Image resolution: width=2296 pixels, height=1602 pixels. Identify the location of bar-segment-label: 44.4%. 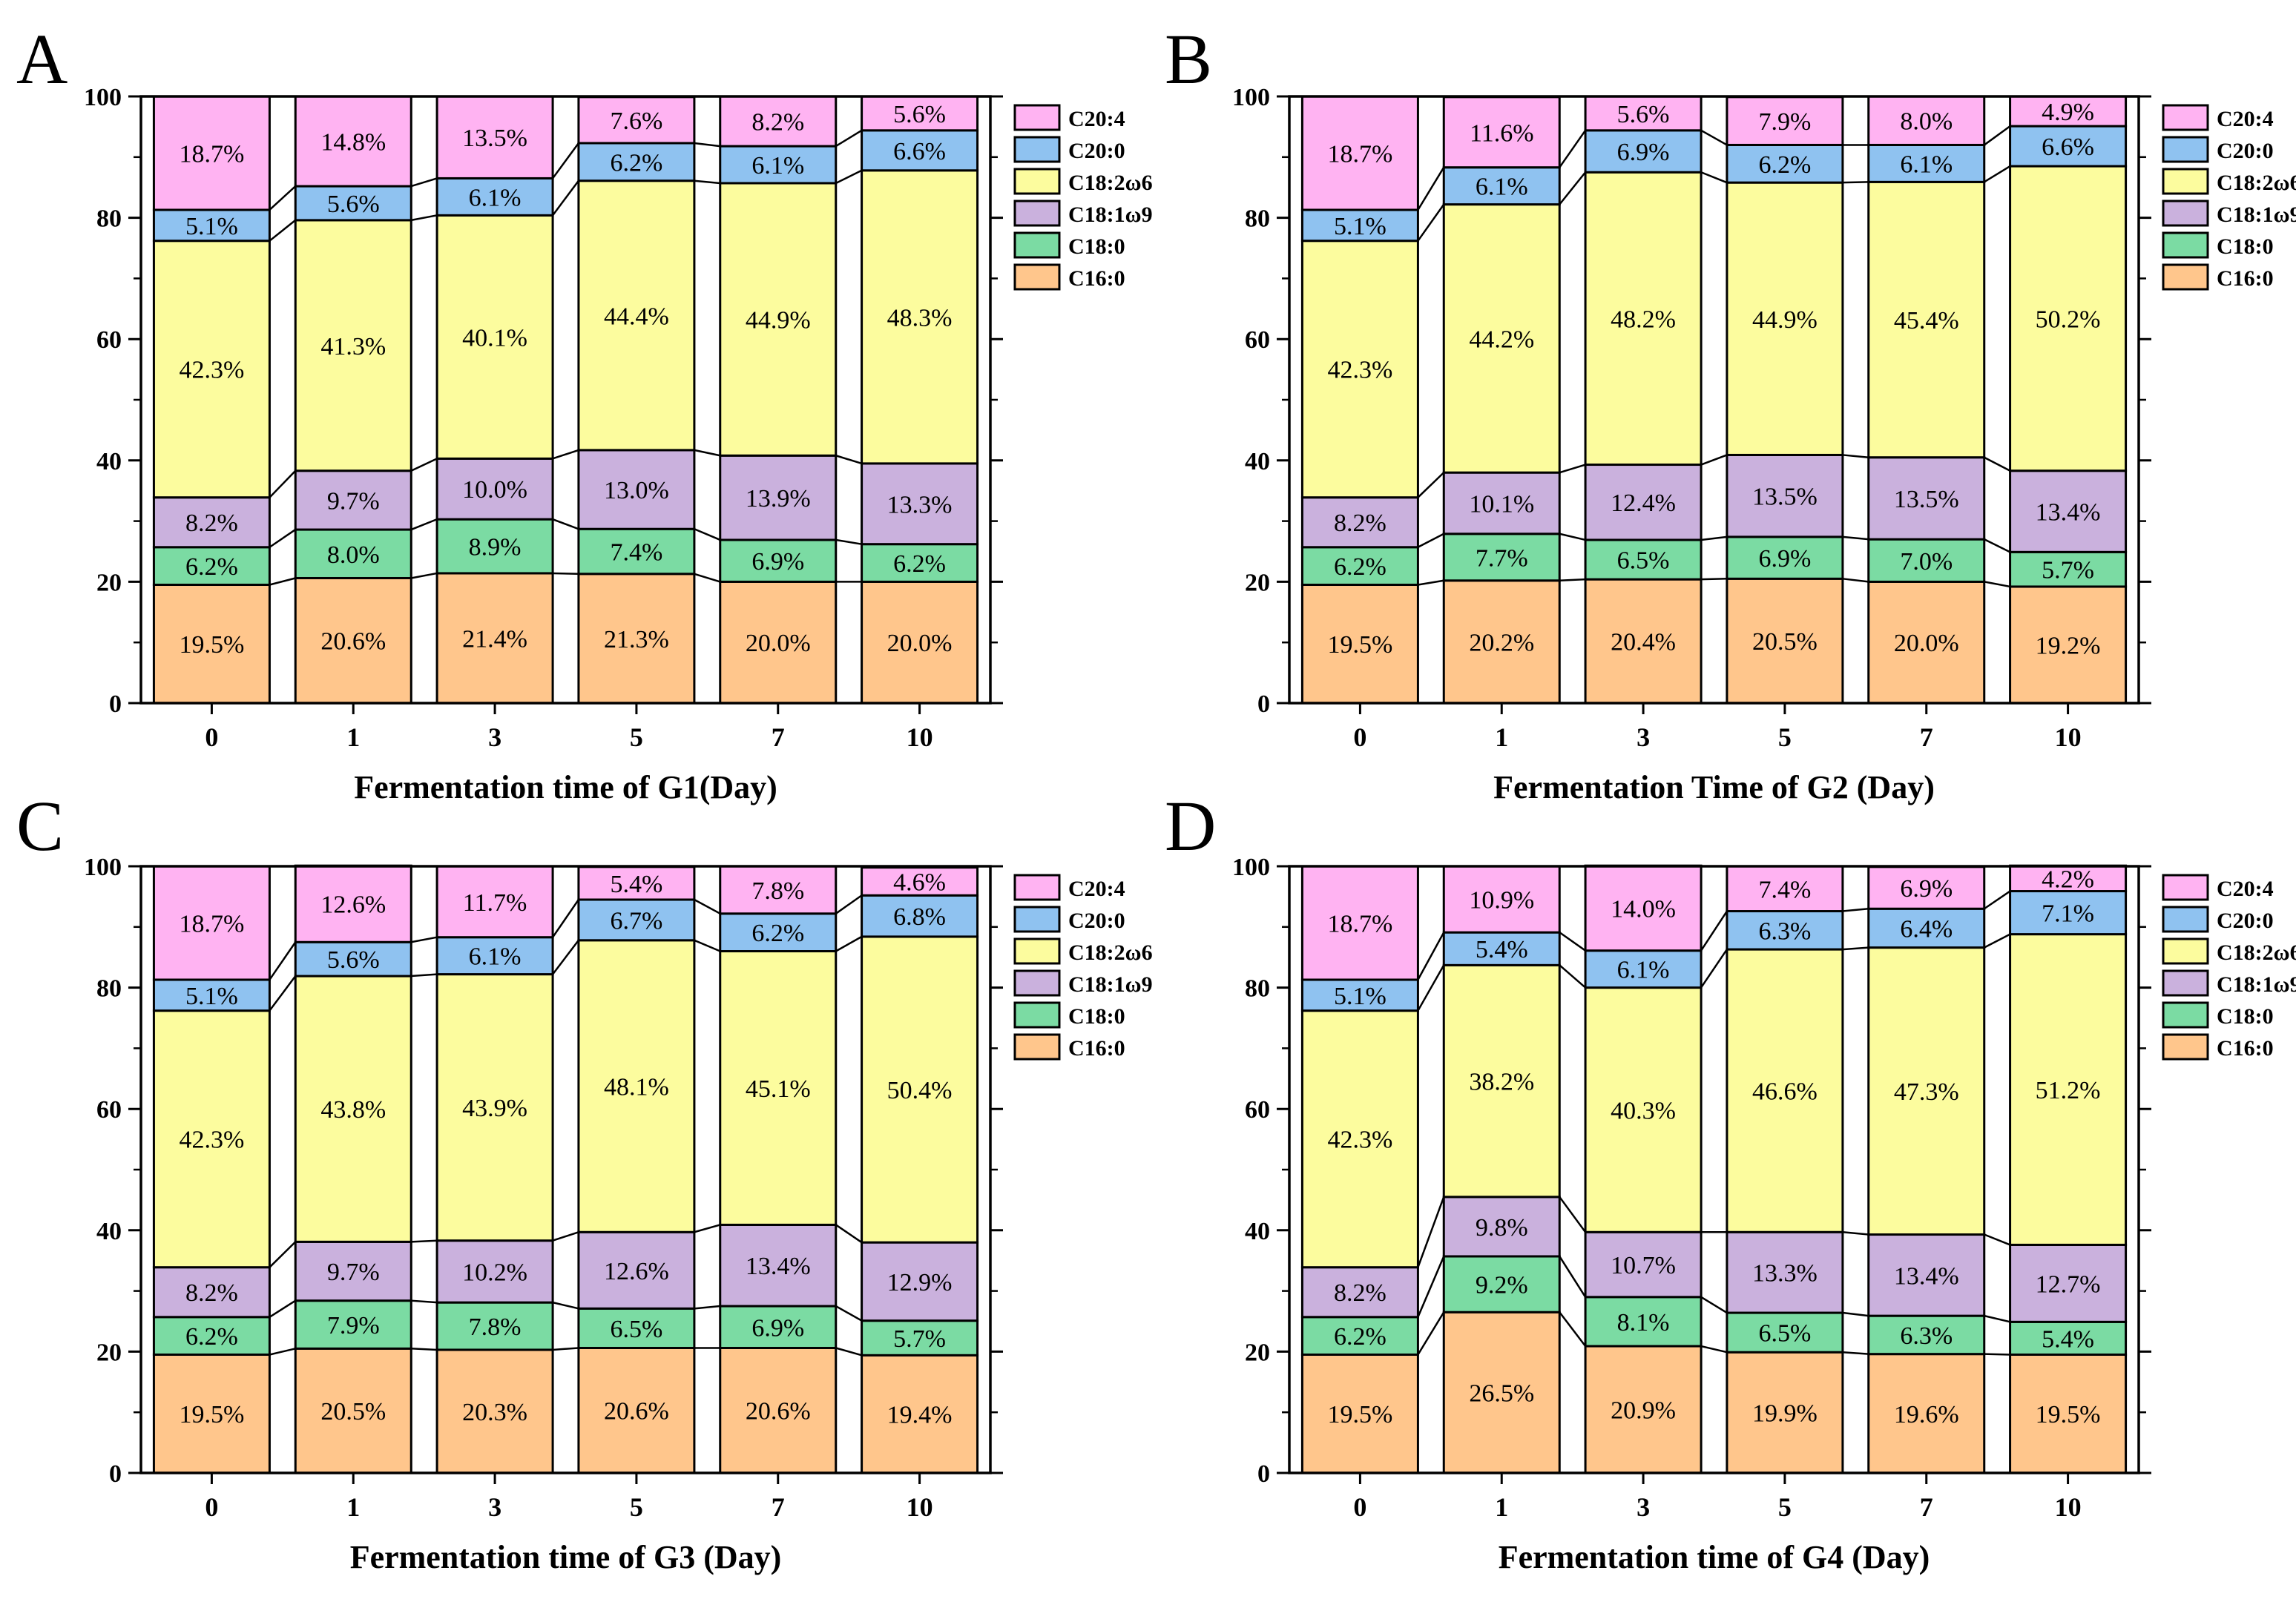
(636, 316).